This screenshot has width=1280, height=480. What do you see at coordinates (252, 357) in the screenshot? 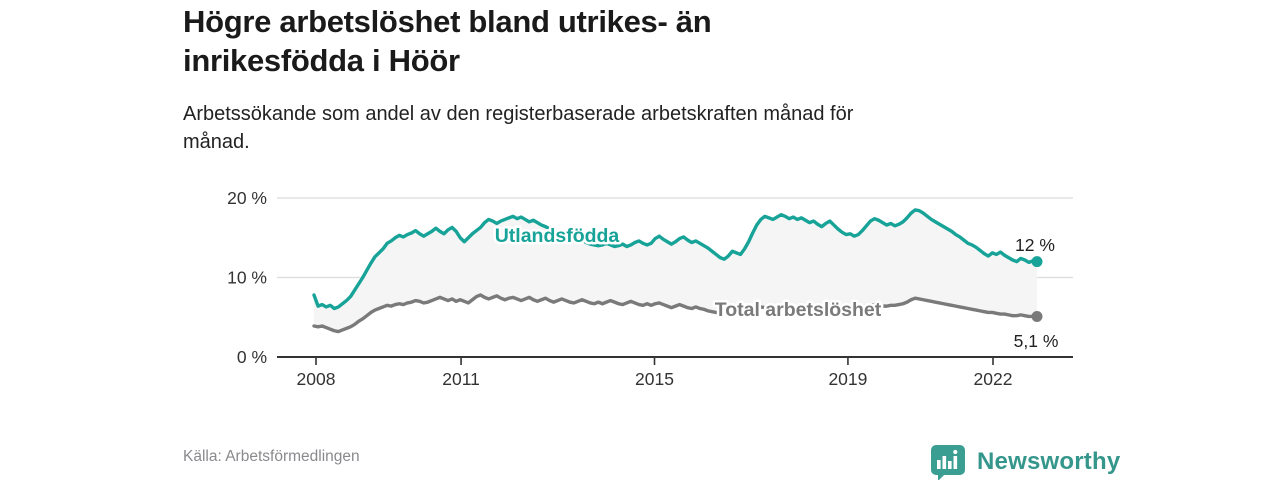
I see `y-tick-label: 0 %` at bounding box center [252, 357].